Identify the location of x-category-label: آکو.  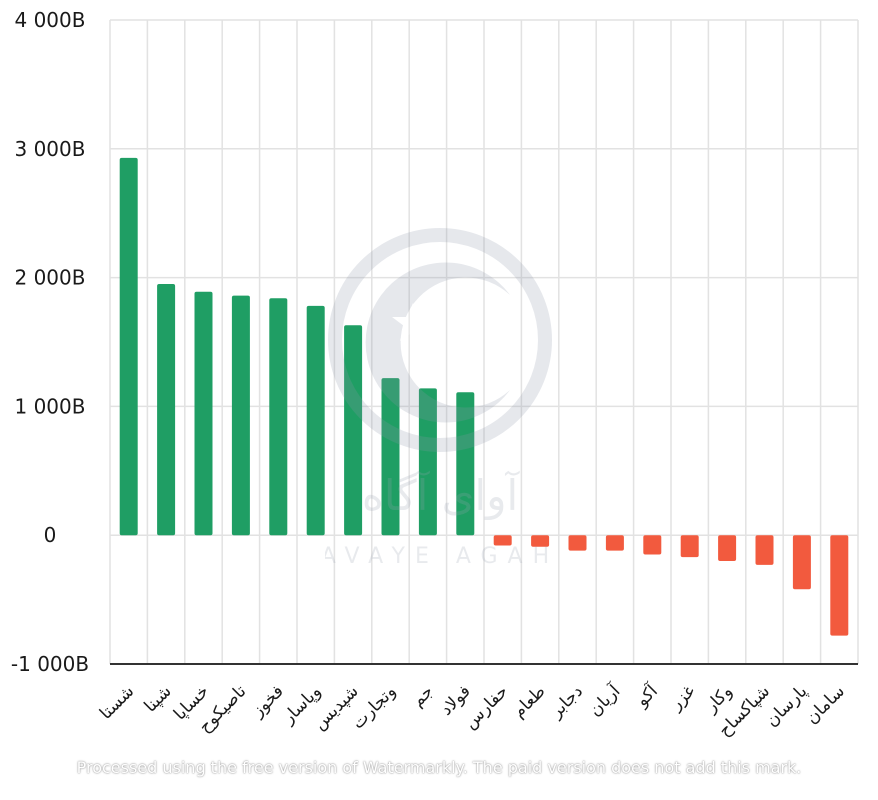
(646, 695).